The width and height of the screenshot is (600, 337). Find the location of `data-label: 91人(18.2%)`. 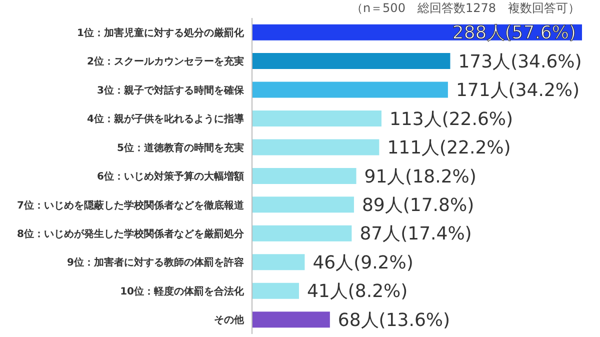

data-label: 91人(18.2%) is located at coordinates (420, 177).